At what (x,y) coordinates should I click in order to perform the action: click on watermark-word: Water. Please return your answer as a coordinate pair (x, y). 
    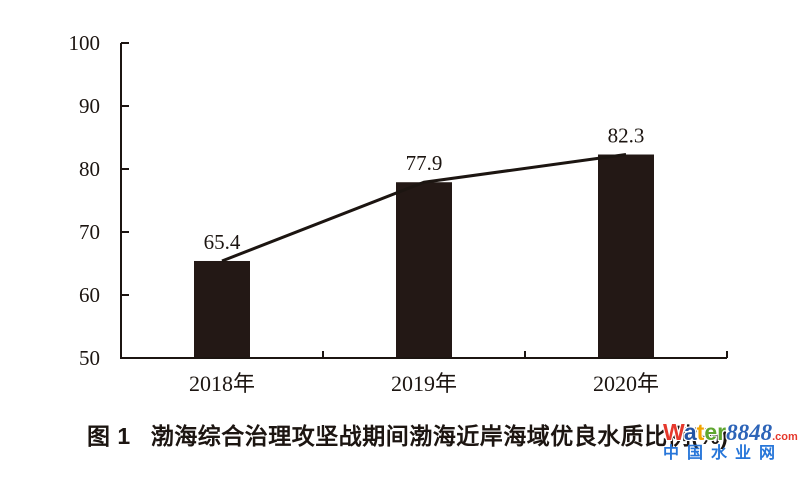
    Looking at the image, I should click on (694, 432).